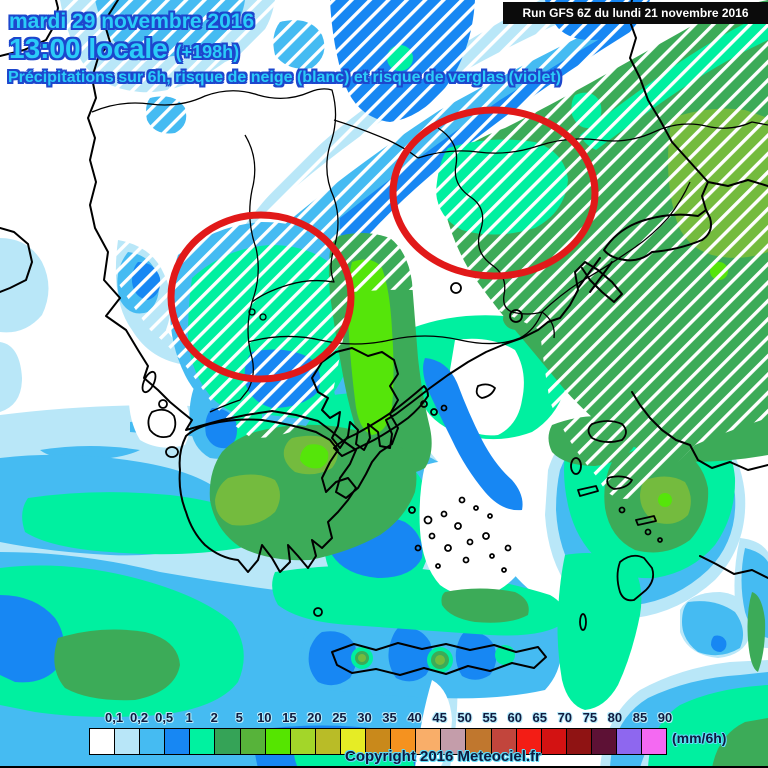 The width and height of the screenshot is (768, 768). Describe the element at coordinates (364, 717) in the screenshot. I see `legend-threshold-label: 30` at that location.